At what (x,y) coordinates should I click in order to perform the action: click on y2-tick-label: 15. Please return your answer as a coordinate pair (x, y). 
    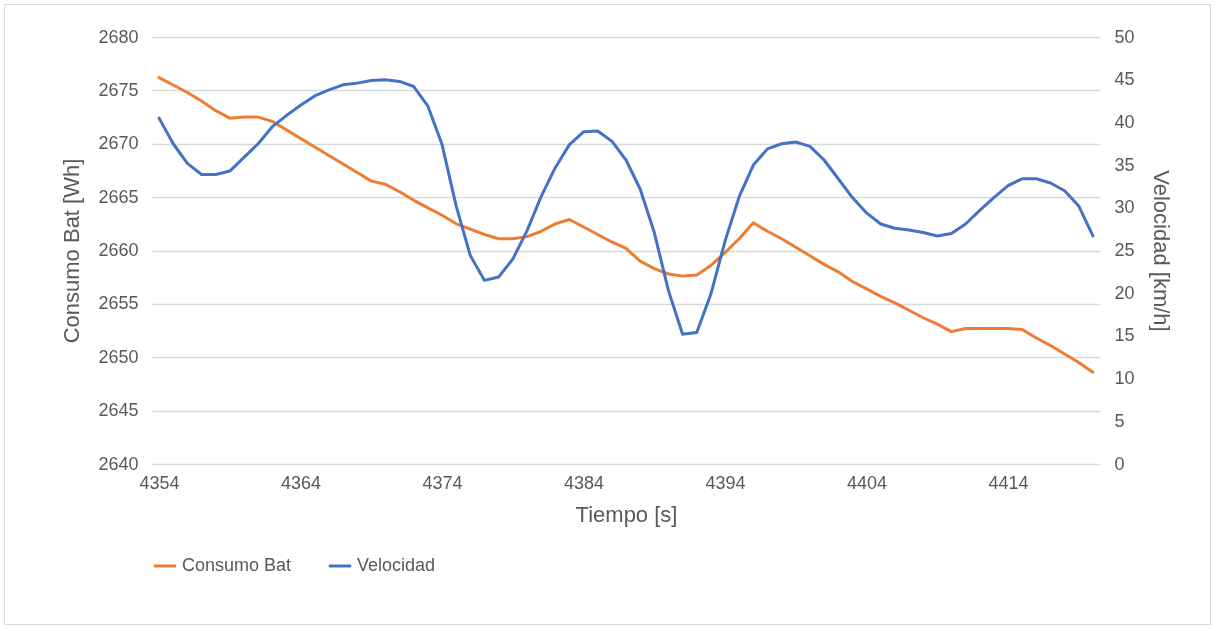
    Looking at the image, I should click on (1124, 335).